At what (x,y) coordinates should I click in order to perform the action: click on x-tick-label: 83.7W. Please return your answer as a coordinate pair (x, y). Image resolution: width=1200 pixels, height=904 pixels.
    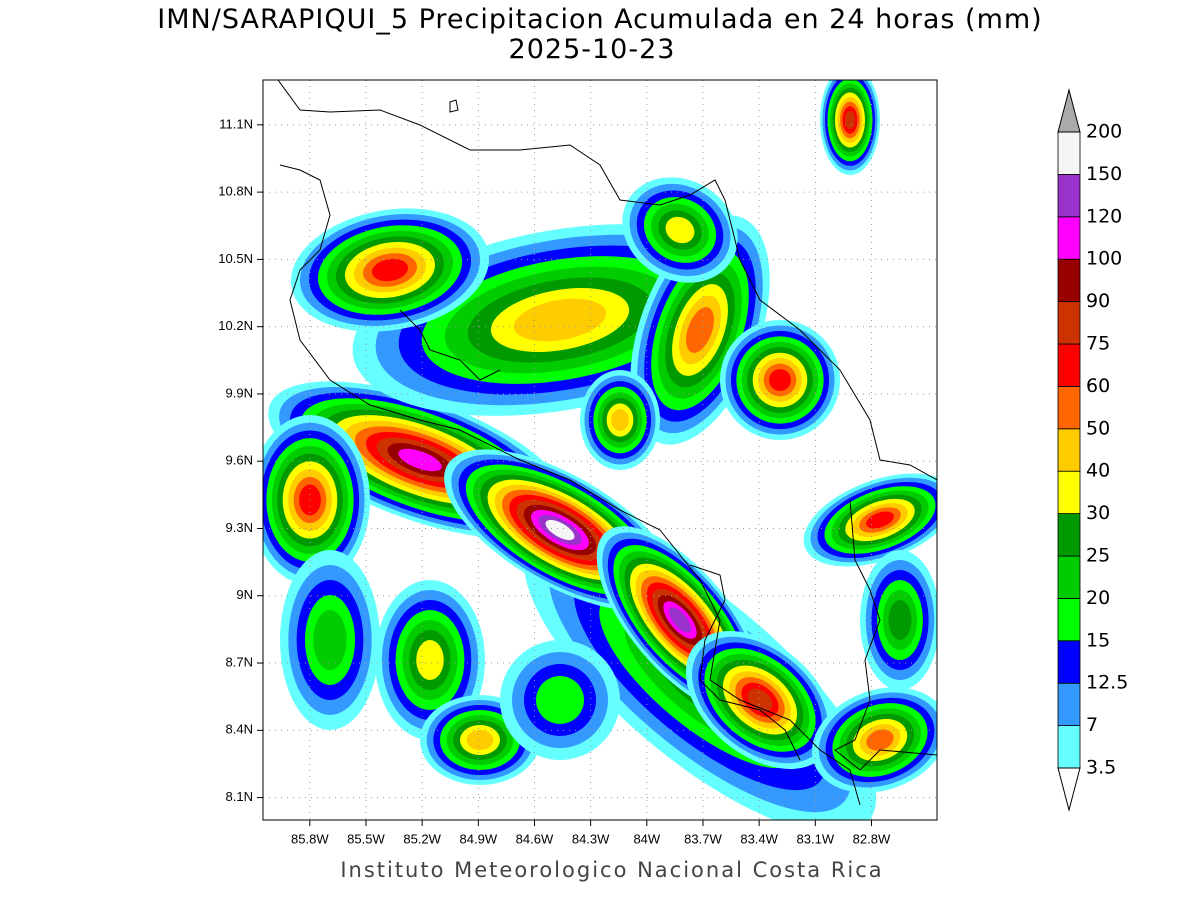
    Looking at the image, I should click on (703, 838).